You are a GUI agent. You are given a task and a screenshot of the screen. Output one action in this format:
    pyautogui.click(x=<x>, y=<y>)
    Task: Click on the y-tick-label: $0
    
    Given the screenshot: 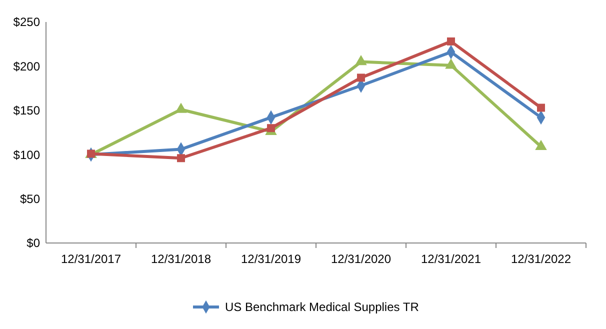 What is the action you would take?
    pyautogui.click(x=33, y=243)
    